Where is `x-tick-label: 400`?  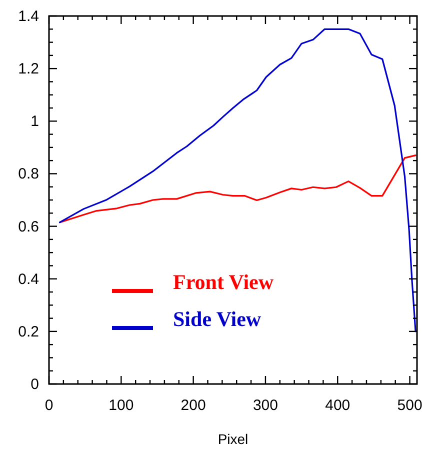
x-tick-label: 400 is located at coordinates (337, 405).